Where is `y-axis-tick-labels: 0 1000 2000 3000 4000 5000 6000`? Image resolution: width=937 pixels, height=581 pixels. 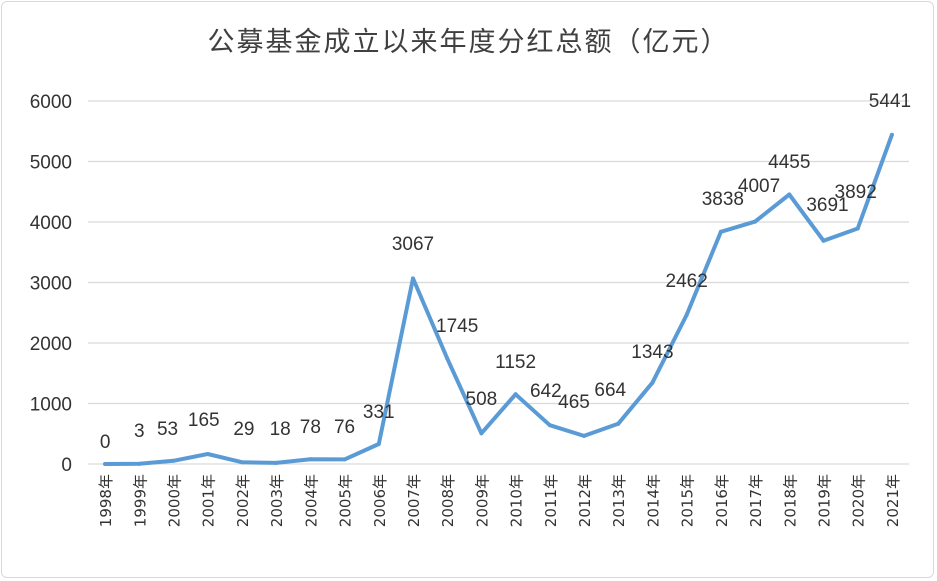 y-axis-tick-labels: 0 1000 2000 3000 4000 5000 6000 is located at coordinates (51, 284).